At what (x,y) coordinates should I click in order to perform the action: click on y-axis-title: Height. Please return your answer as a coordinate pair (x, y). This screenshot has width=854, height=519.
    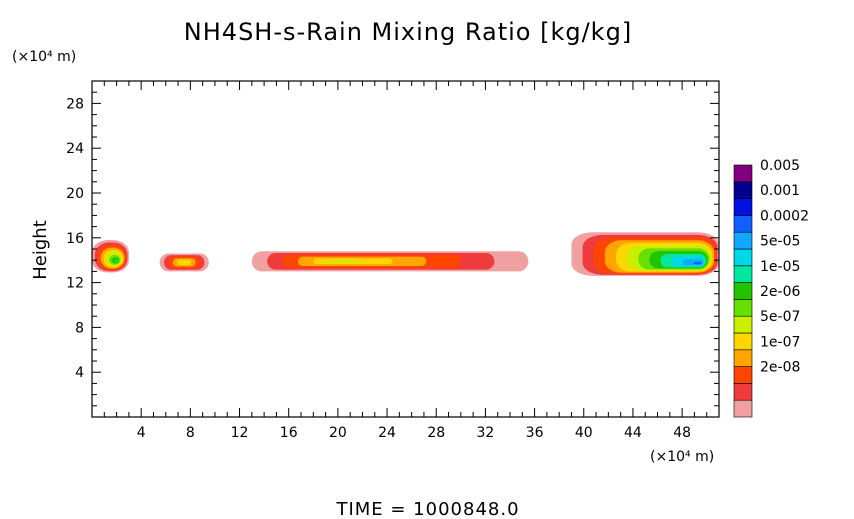
    Looking at the image, I should click on (40, 250).